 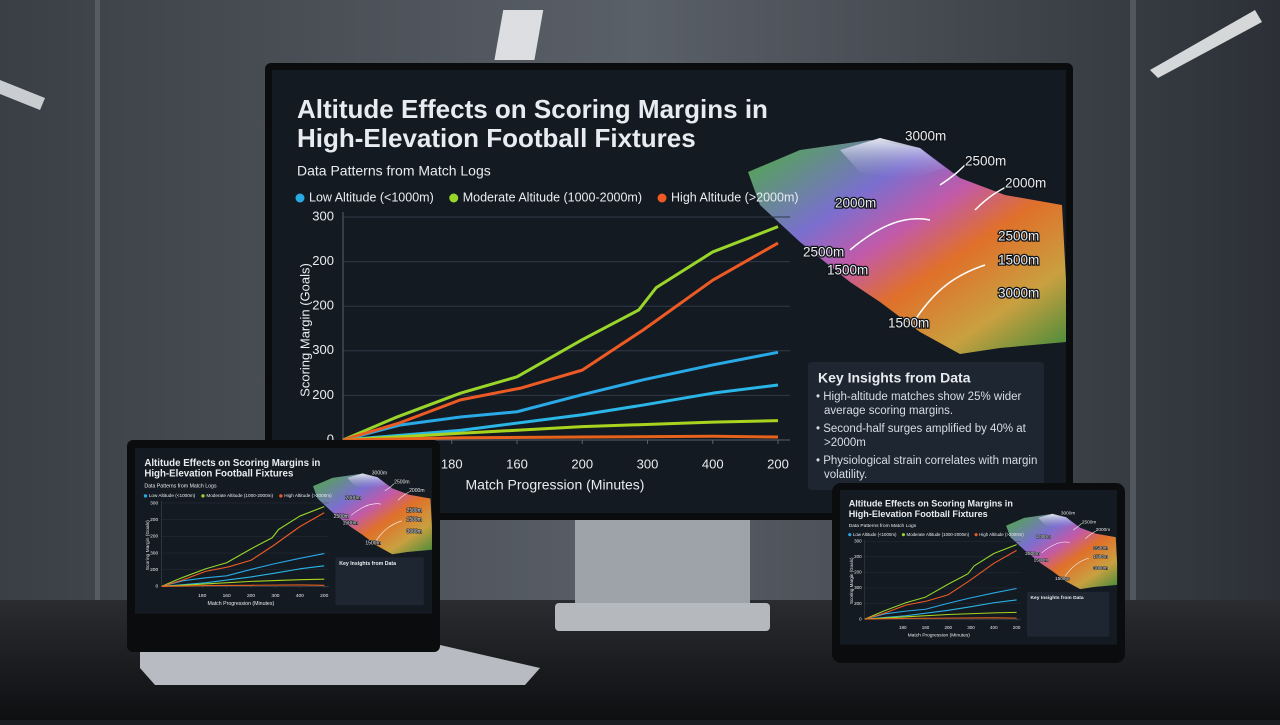 I want to click on legend-label: Low Altitude (<1000m), so click(x=371, y=197).